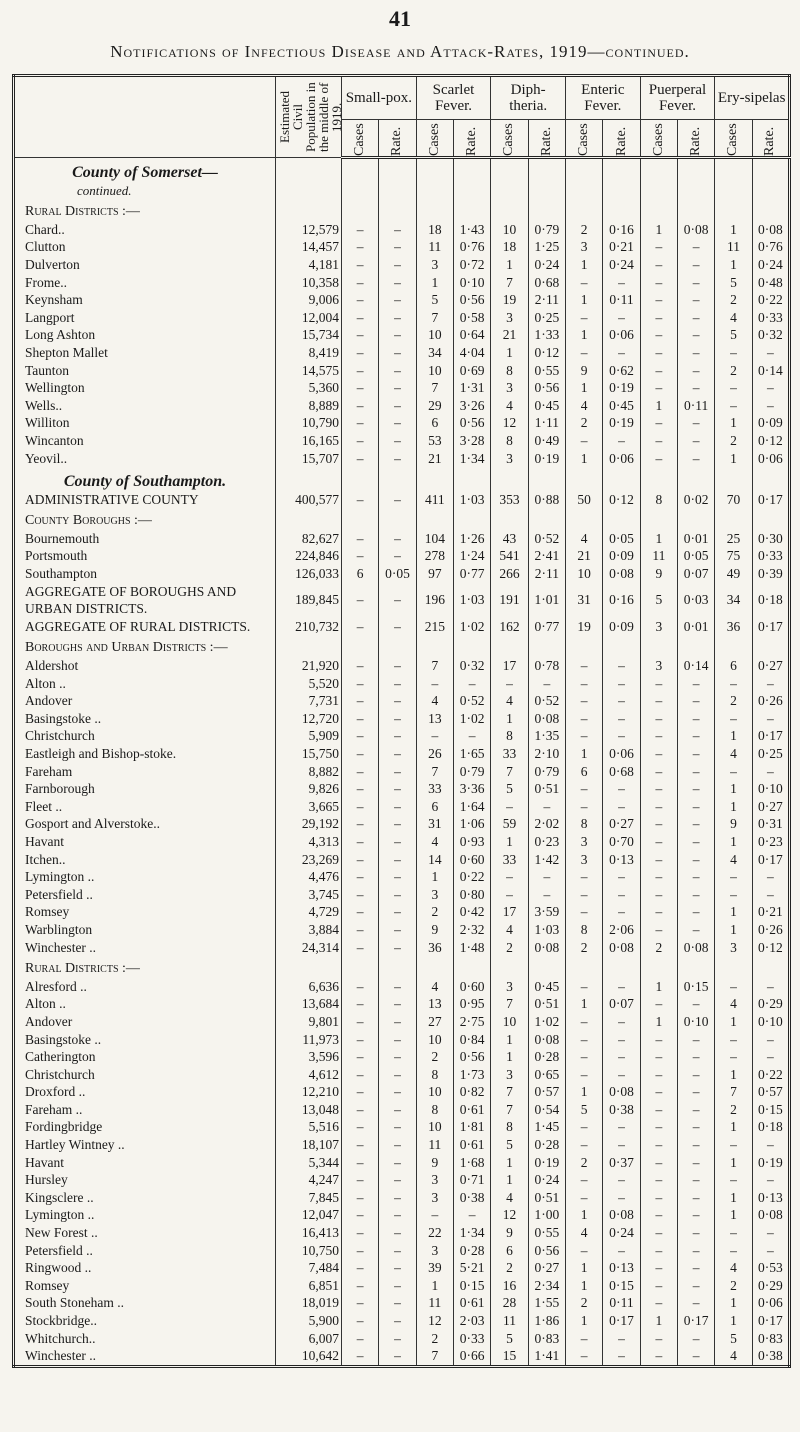 The width and height of the screenshot is (800, 1432). I want to click on cell: 10, so click(434, 1039).